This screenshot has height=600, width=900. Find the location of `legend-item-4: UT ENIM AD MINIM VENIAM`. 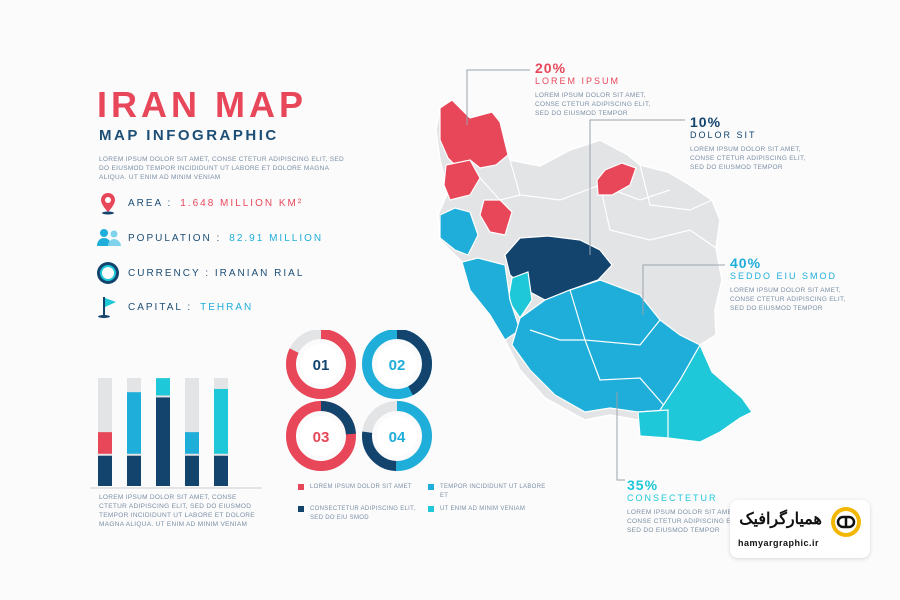

legend-item-4: UT ENIM AD MINIM VENIAM is located at coordinates (488, 509).